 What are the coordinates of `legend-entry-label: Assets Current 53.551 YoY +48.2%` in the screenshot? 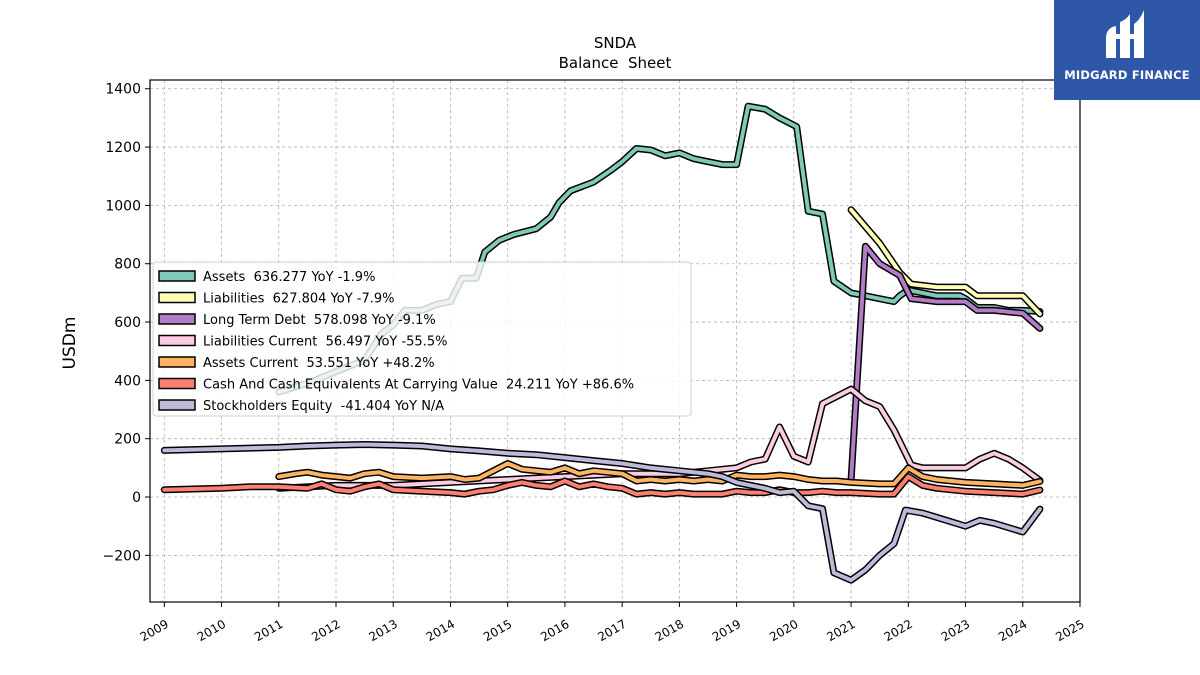 It's located at (319, 363).